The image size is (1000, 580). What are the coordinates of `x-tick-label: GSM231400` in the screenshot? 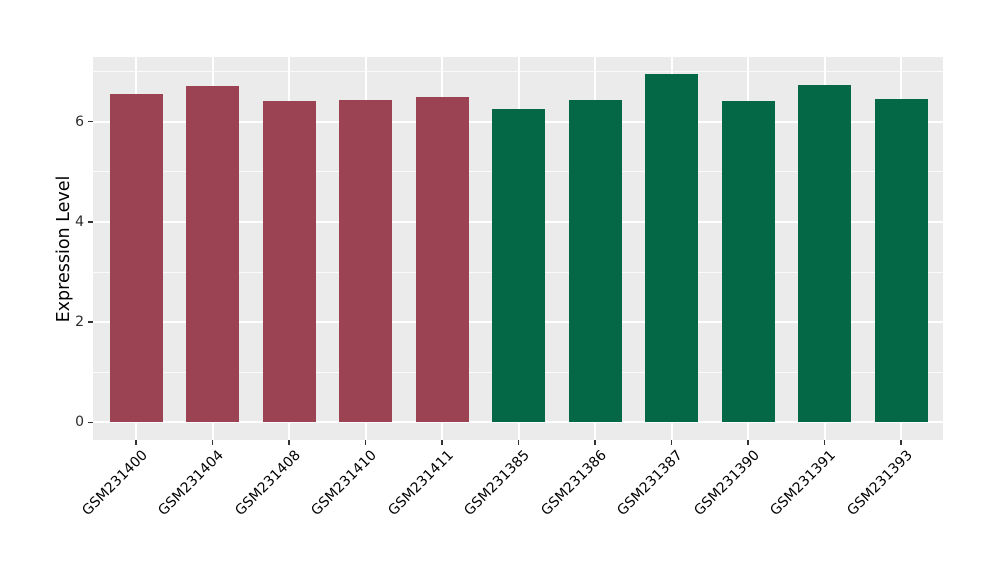 It's located at (115, 483).